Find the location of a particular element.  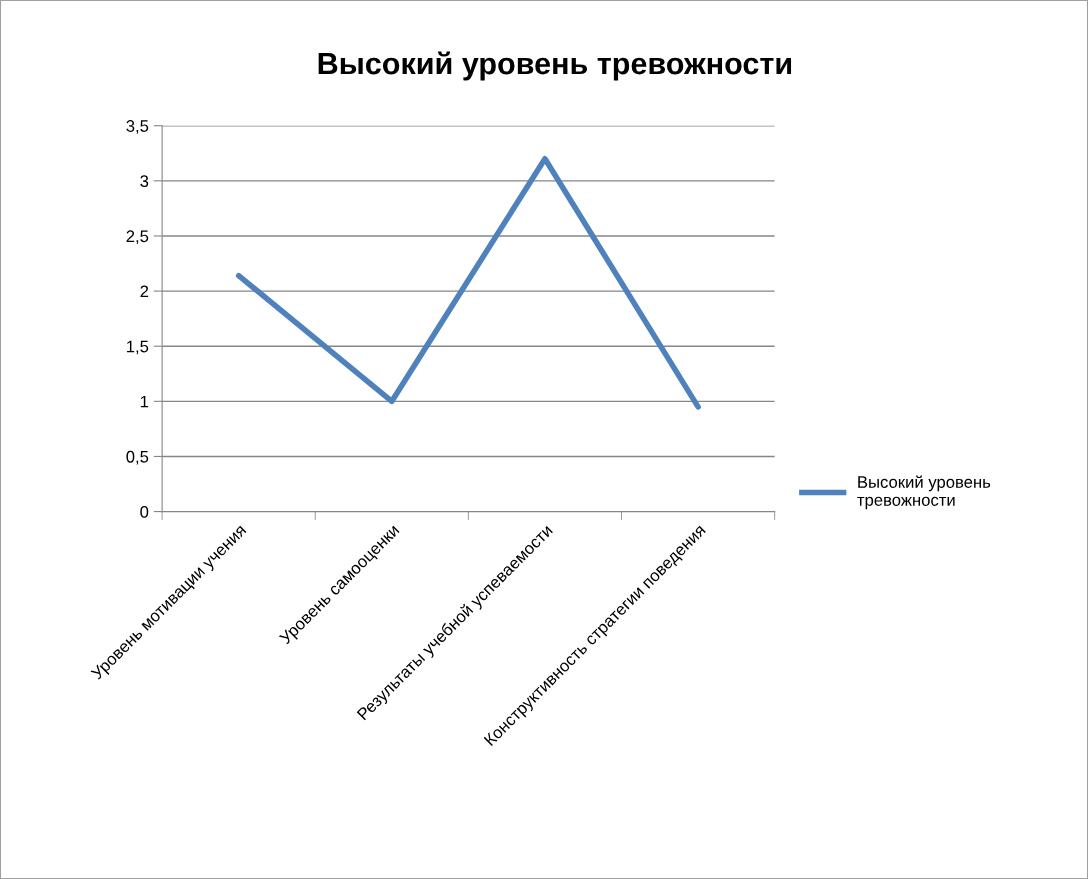

y-tick-label: 1 is located at coordinates (144, 401).